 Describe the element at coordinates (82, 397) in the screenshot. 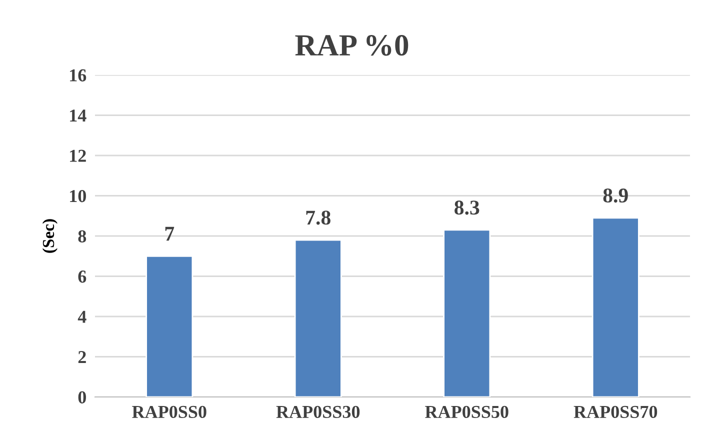

I see `y-tick-label: 0` at that location.